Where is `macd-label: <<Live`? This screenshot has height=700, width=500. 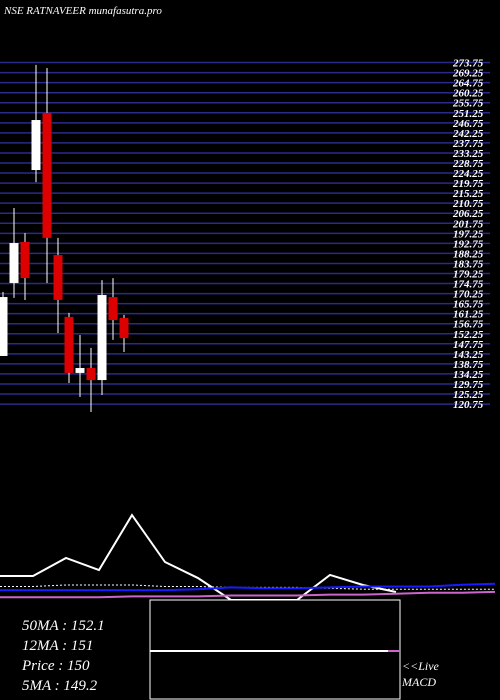
macd-label: <<Live is located at coordinates (421, 666).